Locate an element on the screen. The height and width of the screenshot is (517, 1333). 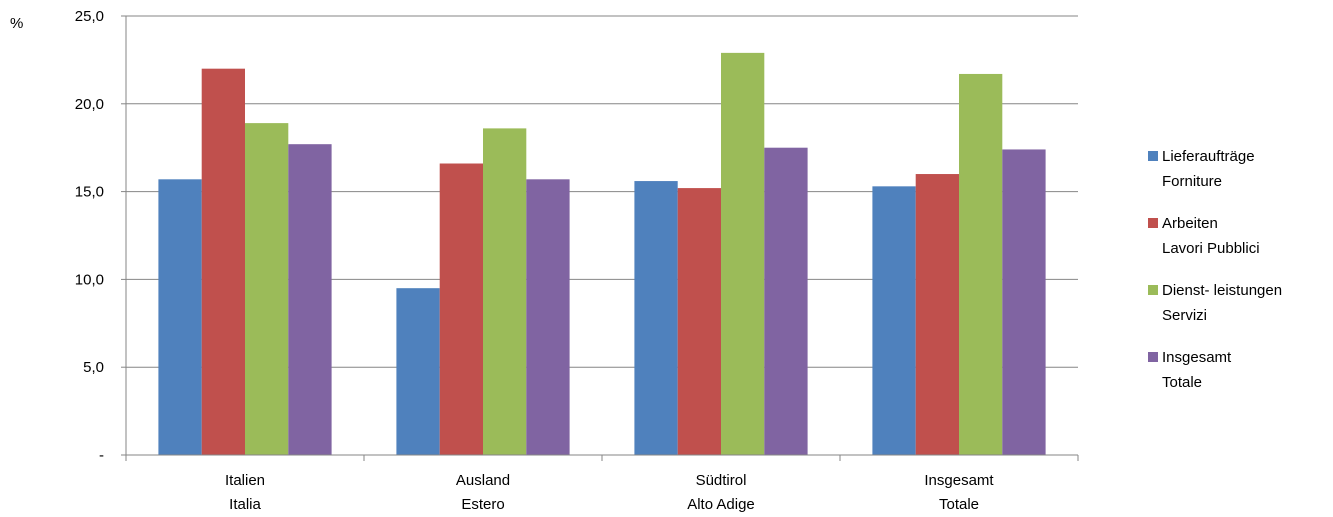
y-tick-label: - is located at coordinates (101, 455).